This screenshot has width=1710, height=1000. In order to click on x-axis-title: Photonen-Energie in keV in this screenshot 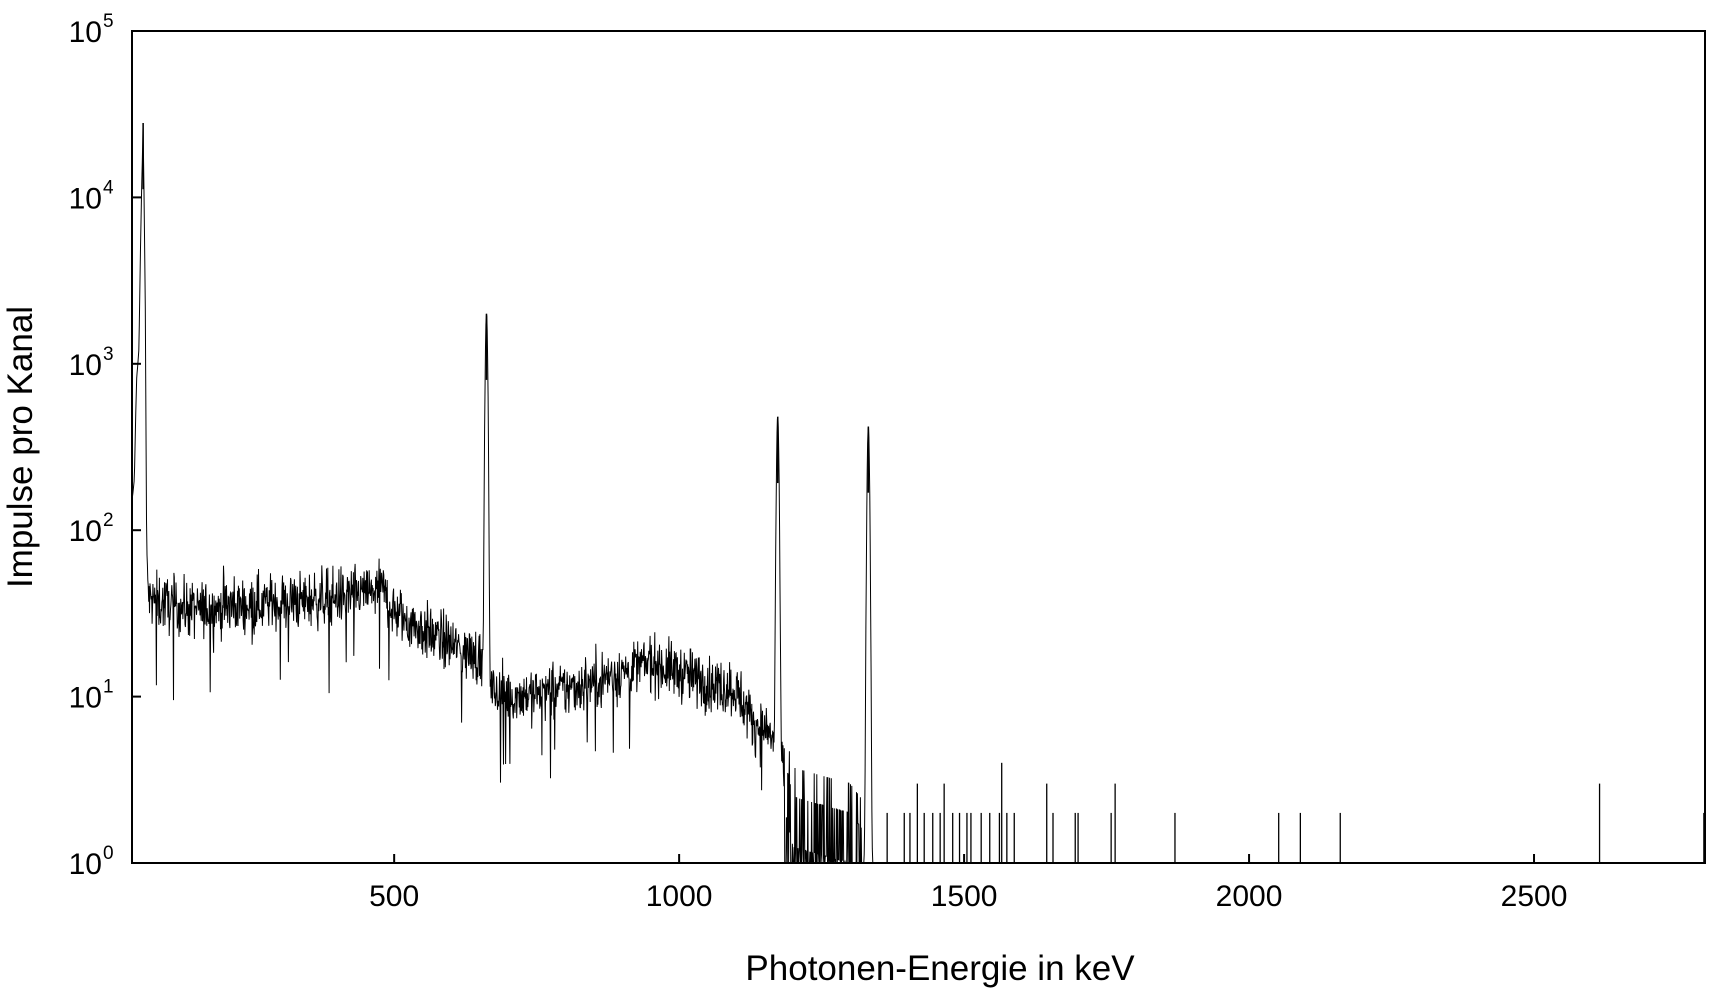, I will do `click(940, 968)`.